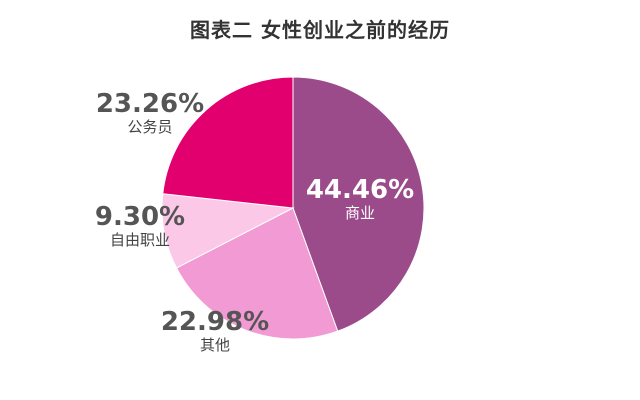 This screenshot has height=400, width=640. I want to click on slice-value-label: 23.26%, so click(150, 104).